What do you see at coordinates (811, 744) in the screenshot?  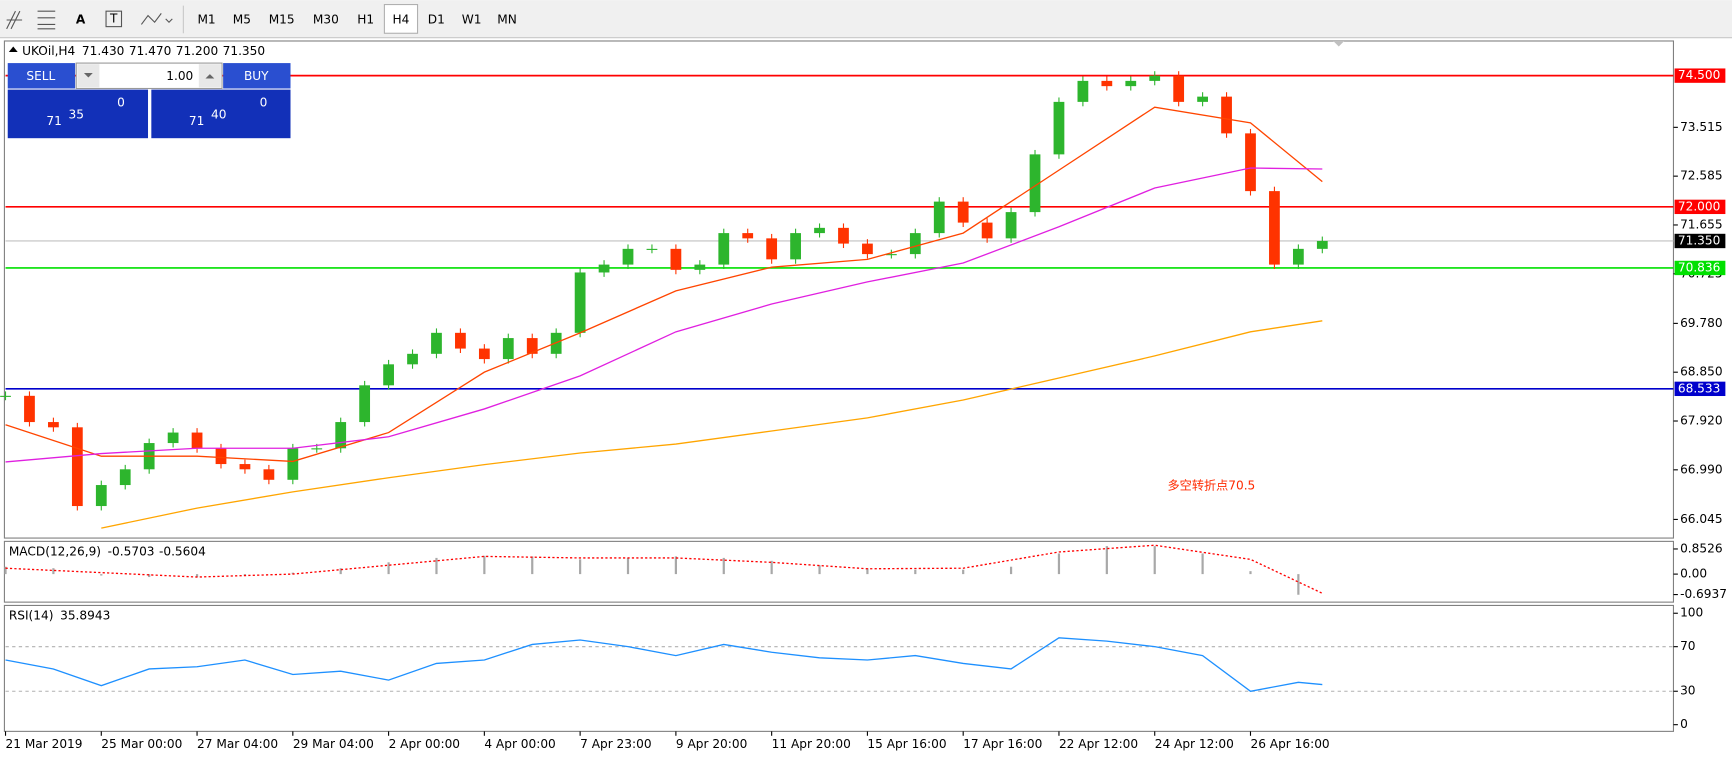 I see `x-tick-label: 11 Apr 20:00` at bounding box center [811, 744].